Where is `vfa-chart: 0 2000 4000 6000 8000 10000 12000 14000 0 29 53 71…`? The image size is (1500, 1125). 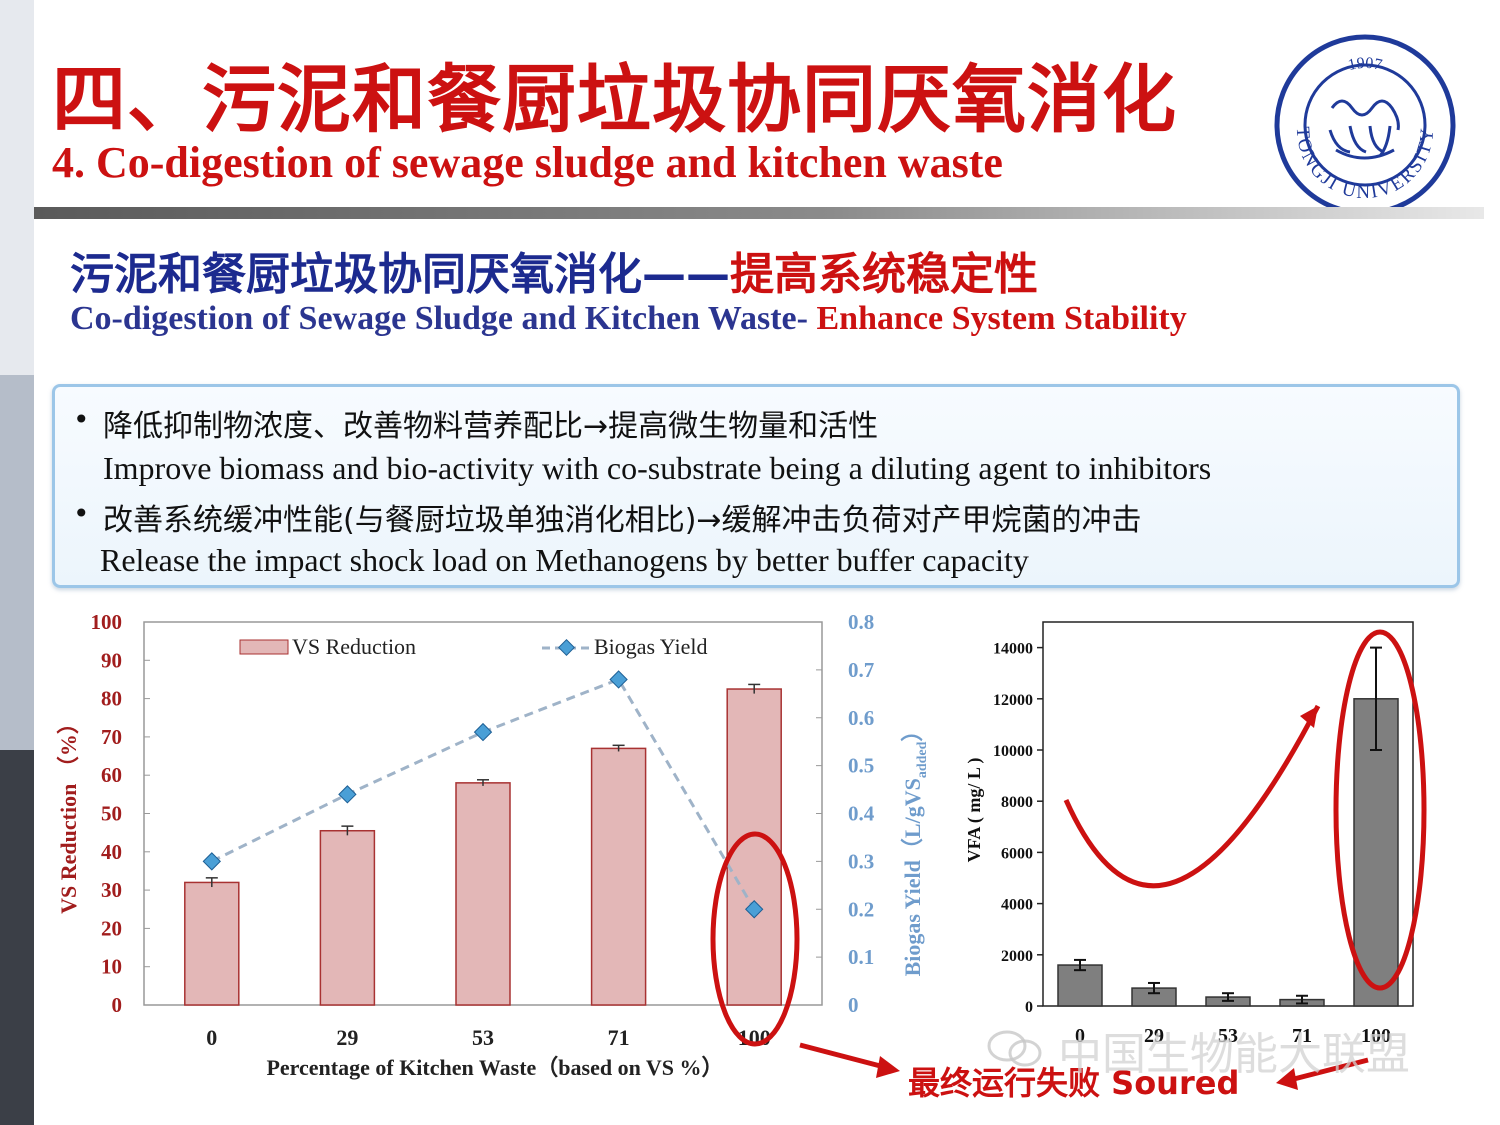
vfa-chart: 0 2000 4000 6000 8000 10000 12000 14000 0 29 53 71… is located at coordinates (1195, 834).